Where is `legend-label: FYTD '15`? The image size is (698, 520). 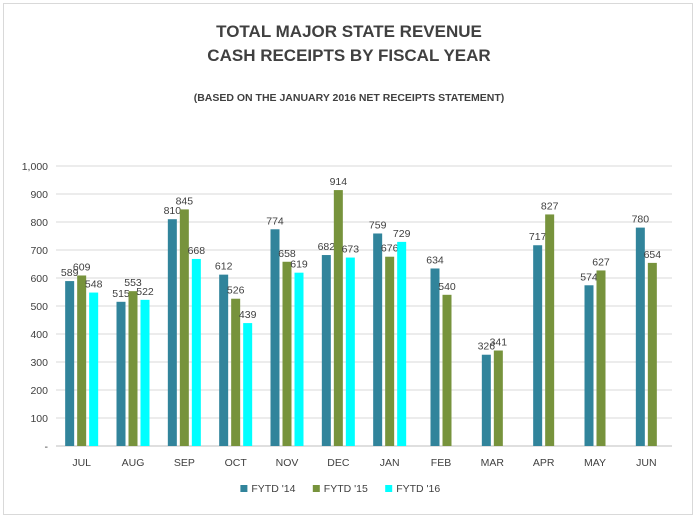 legend-label: FYTD '15 is located at coordinates (346, 489).